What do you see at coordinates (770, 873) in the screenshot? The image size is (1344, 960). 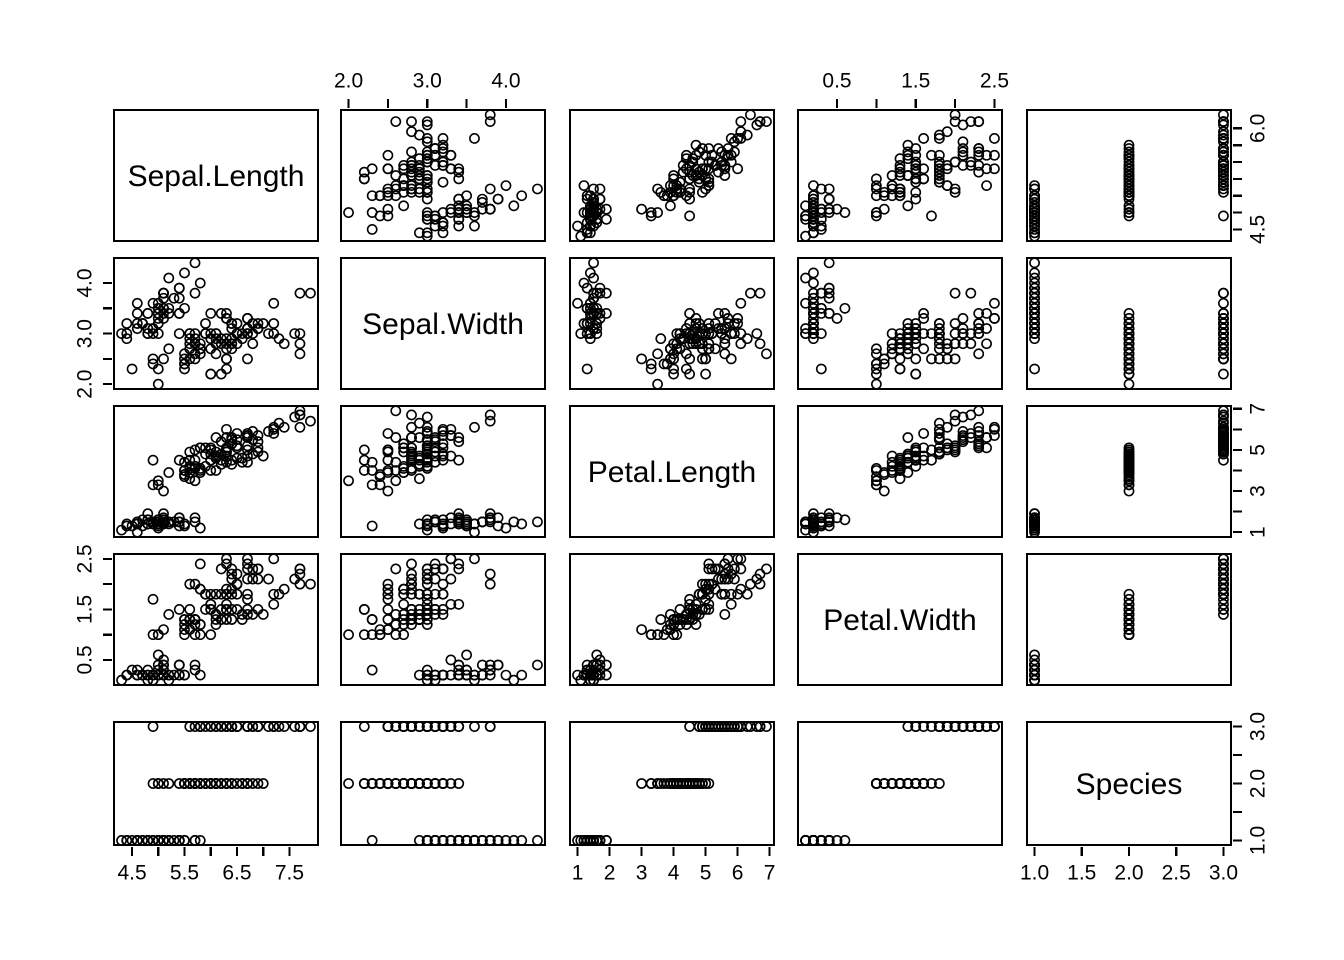 I see `axis-tick-label-bottom: 7` at bounding box center [770, 873].